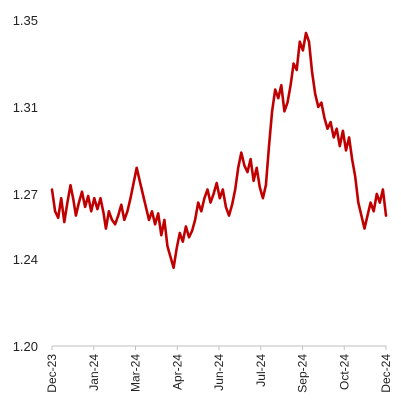  What do you see at coordinates (52, 373) in the screenshot?
I see `x-tick-label: Dec-23` at bounding box center [52, 373].